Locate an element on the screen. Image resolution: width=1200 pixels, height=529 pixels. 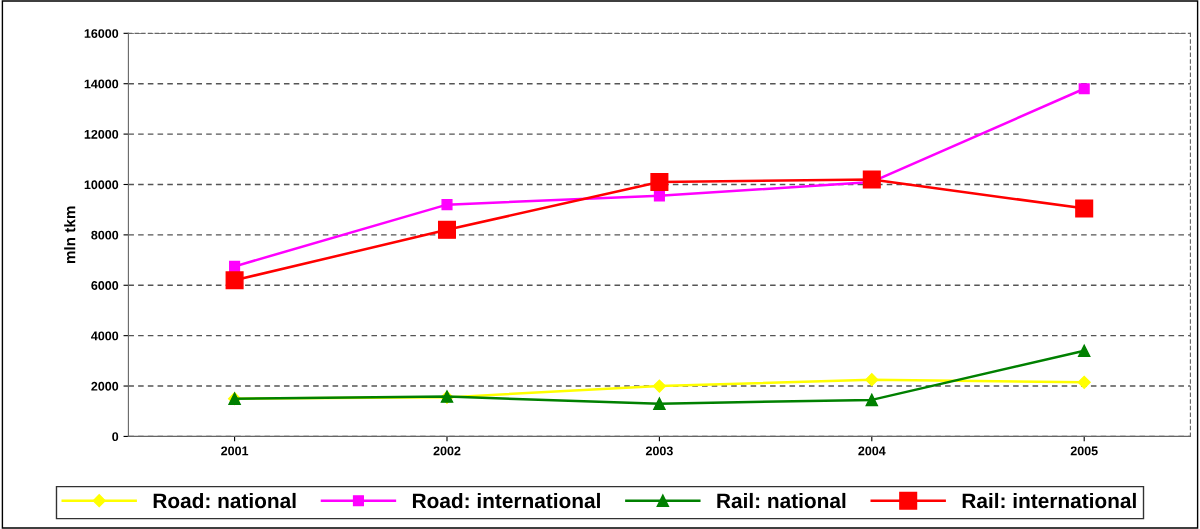
x-tick-label: 2001 is located at coordinates (235, 451).